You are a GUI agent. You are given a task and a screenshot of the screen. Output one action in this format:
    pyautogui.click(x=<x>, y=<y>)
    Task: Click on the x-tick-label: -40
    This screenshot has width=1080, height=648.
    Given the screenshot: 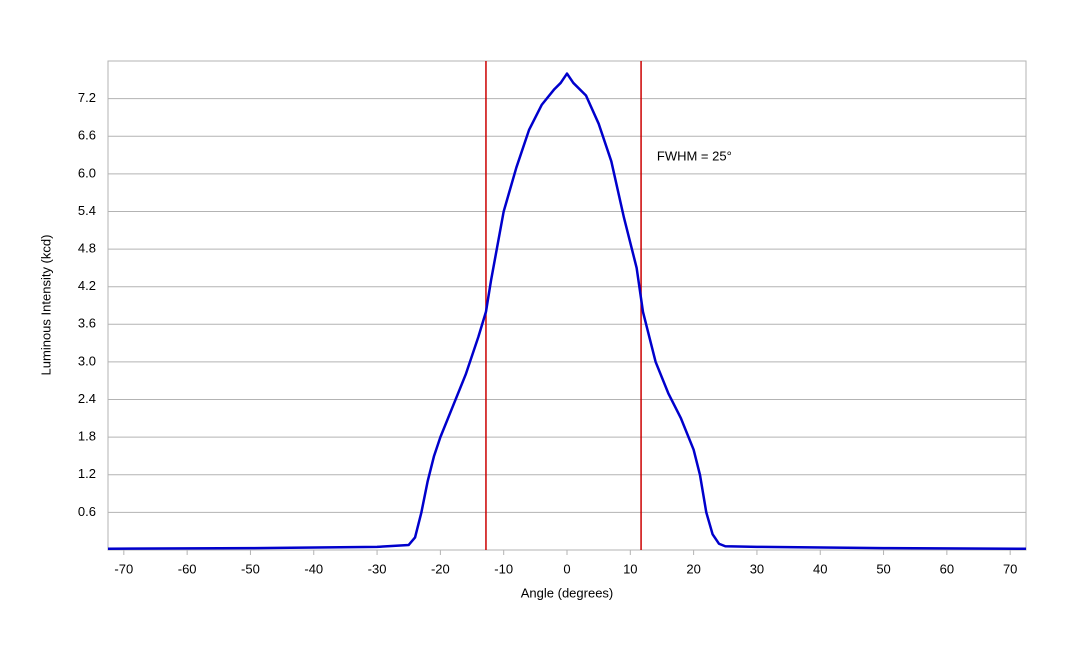 What is the action you would take?
    pyautogui.click(x=313, y=568)
    